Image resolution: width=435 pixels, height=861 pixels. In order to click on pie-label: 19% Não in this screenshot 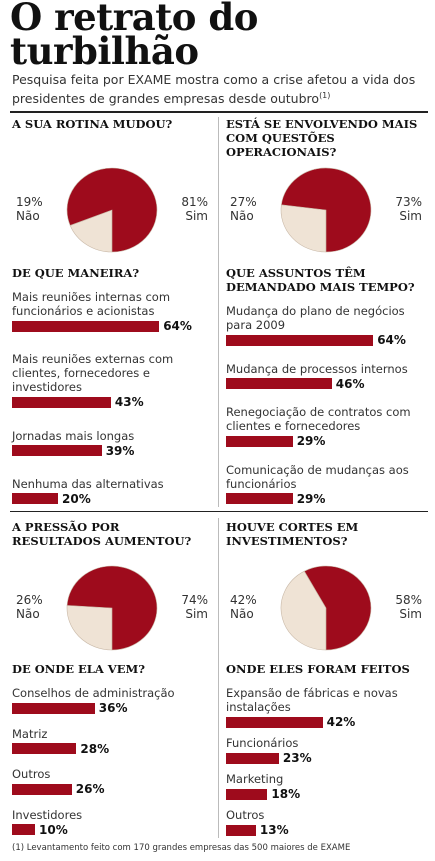, I will do `click(29, 209)`.